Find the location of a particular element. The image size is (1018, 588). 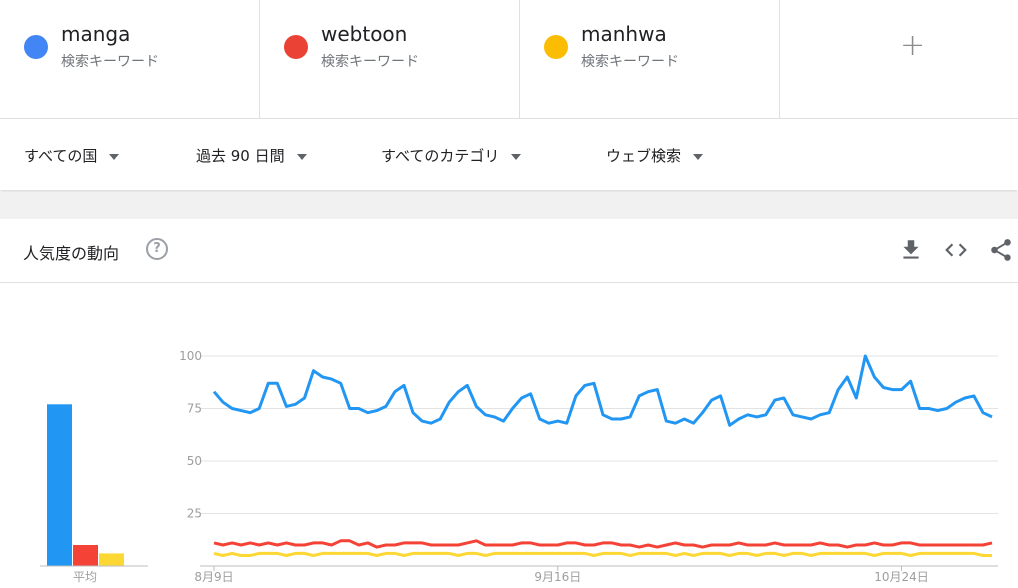

y-tick-label: 25 is located at coordinates (194, 514).